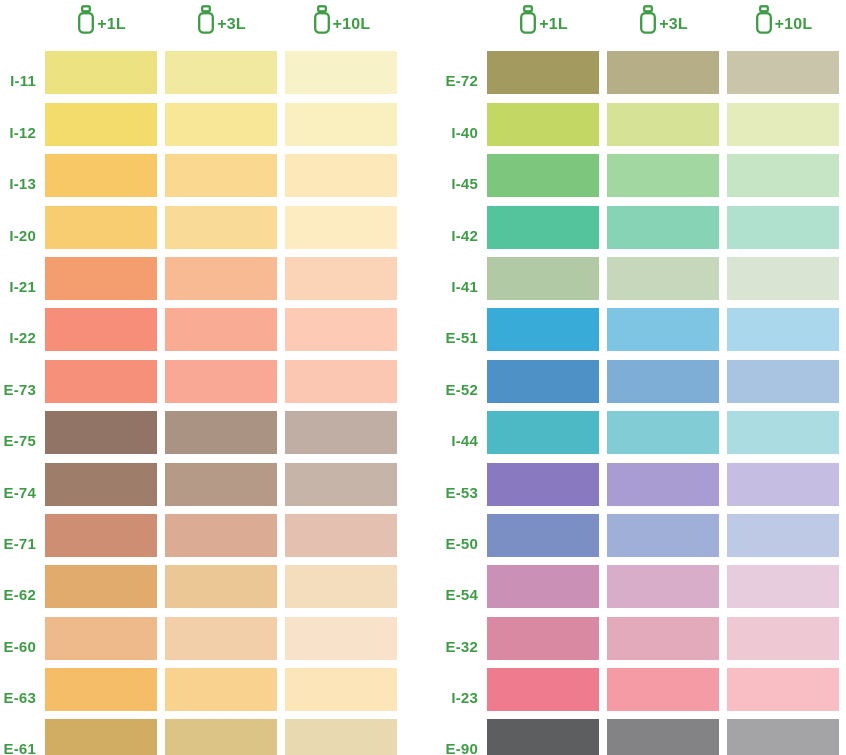 The image size is (846, 755). I want to click on swatch-i-20-plus3l, so click(221, 227).